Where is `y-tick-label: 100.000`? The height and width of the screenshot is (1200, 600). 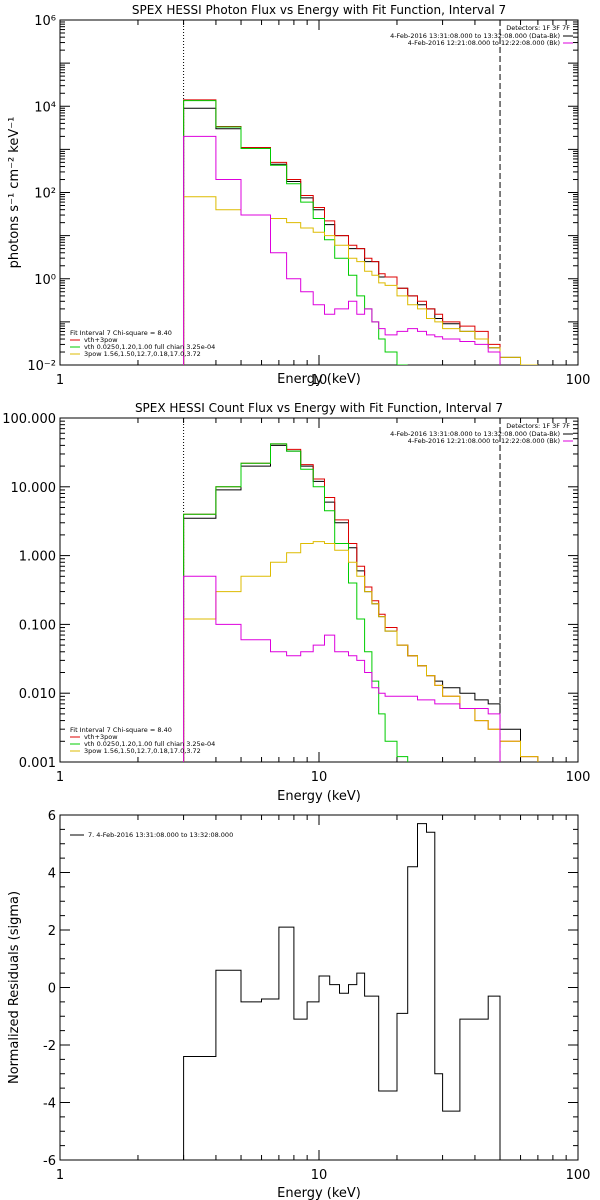 y-tick-label: 100.000 is located at coordinates (29, 419).